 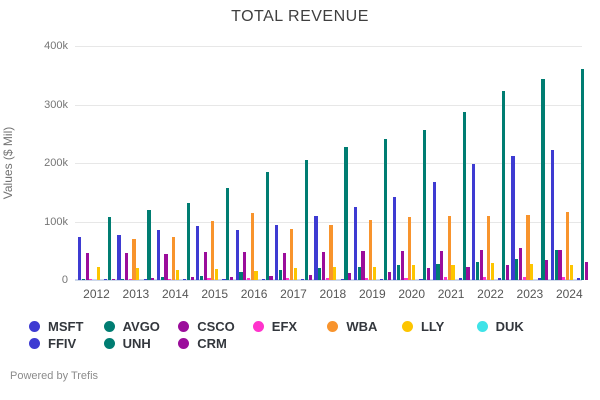 What do you see at coordinates (410, 248) in the screenshot?
I see `bar-WBA-2020` at bounding box center [410, 248].